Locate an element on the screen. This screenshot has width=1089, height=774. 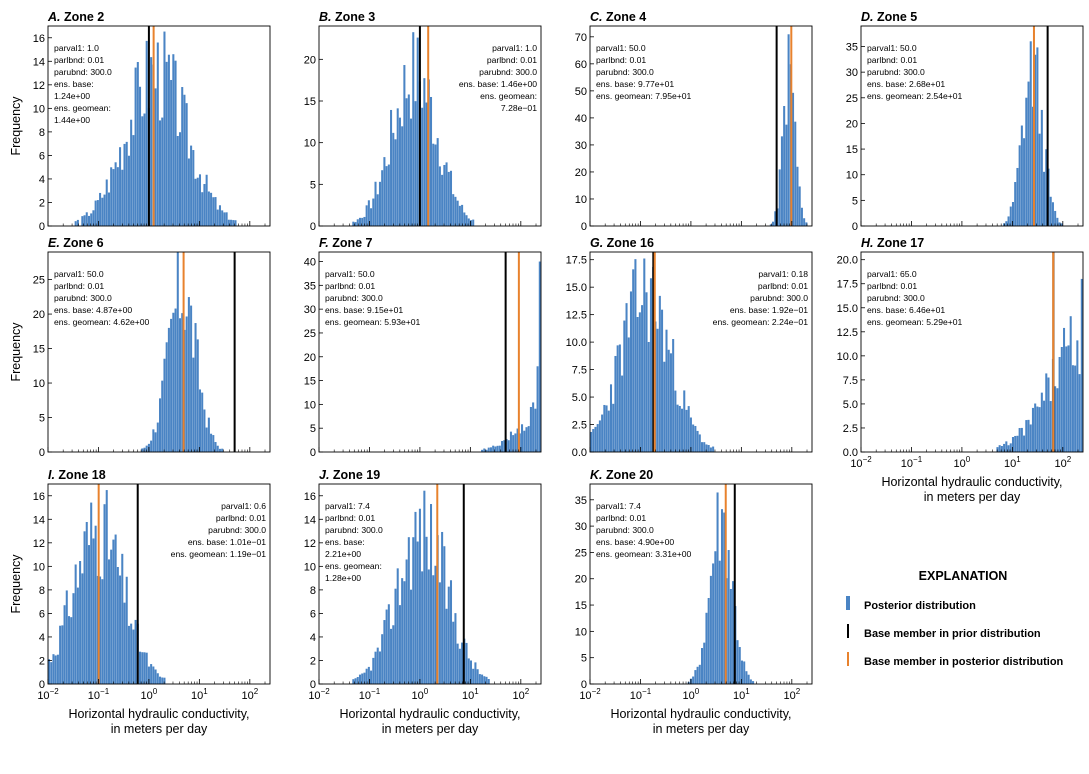
annotation-line: 7.28e−01 is located at coordinates (519, 108).